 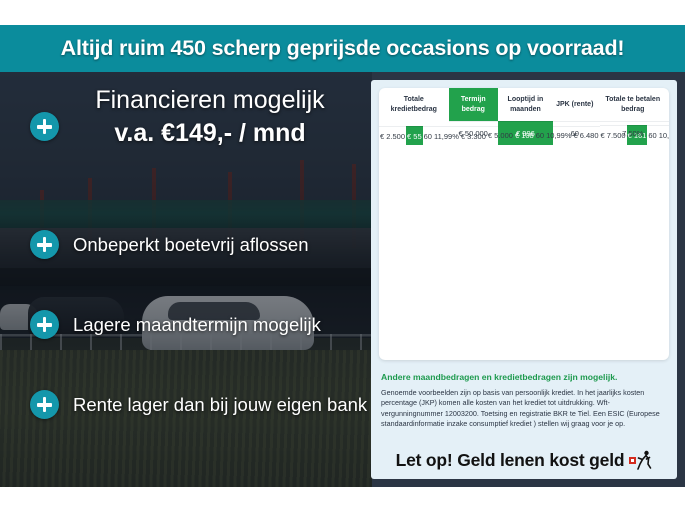 I want to click on running-man-glyph, so click(x=644, y=460).